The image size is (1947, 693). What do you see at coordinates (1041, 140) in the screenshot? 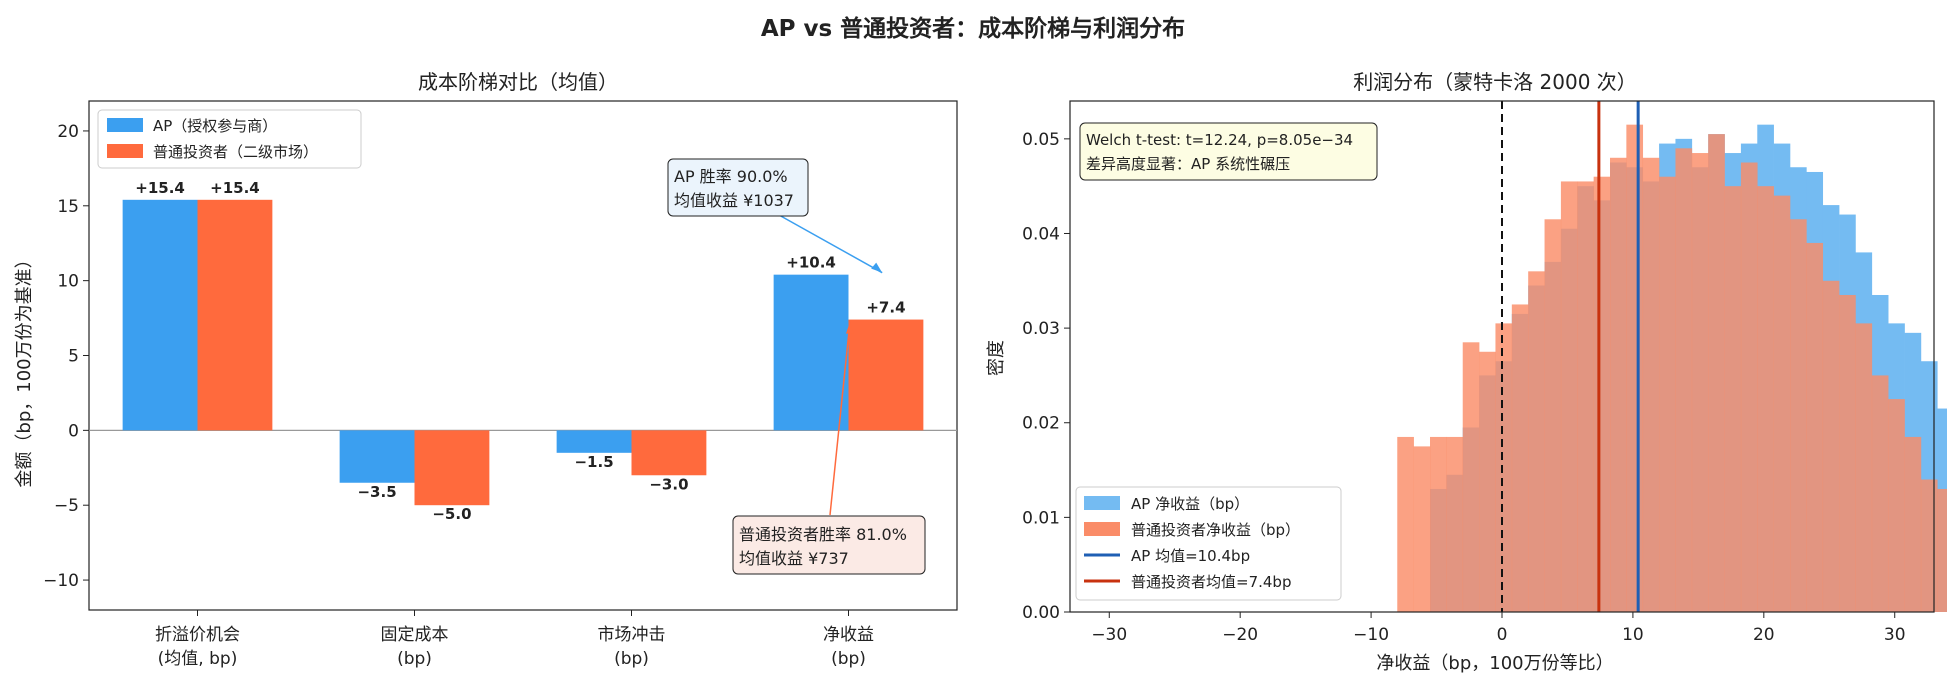
I see `y-tick-label: 0.05` at bounding box center [1041, 140].